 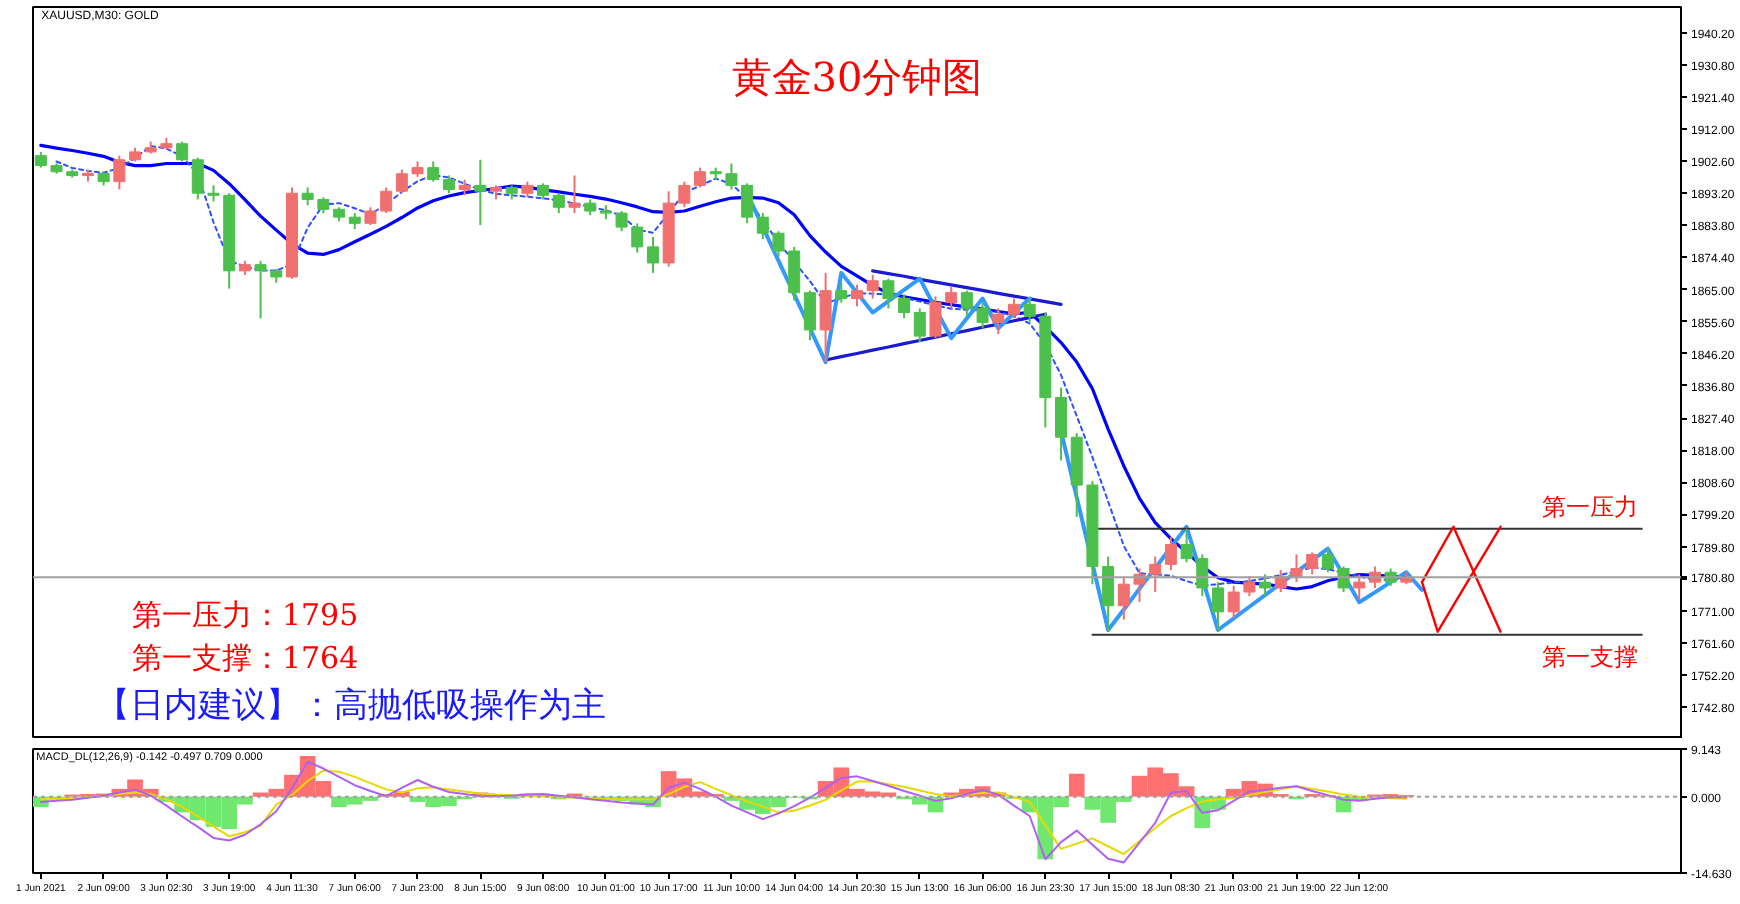 I want to click on annotation: 【日内建议】：高抛低吸操作为主, so click(x=350, y=706).